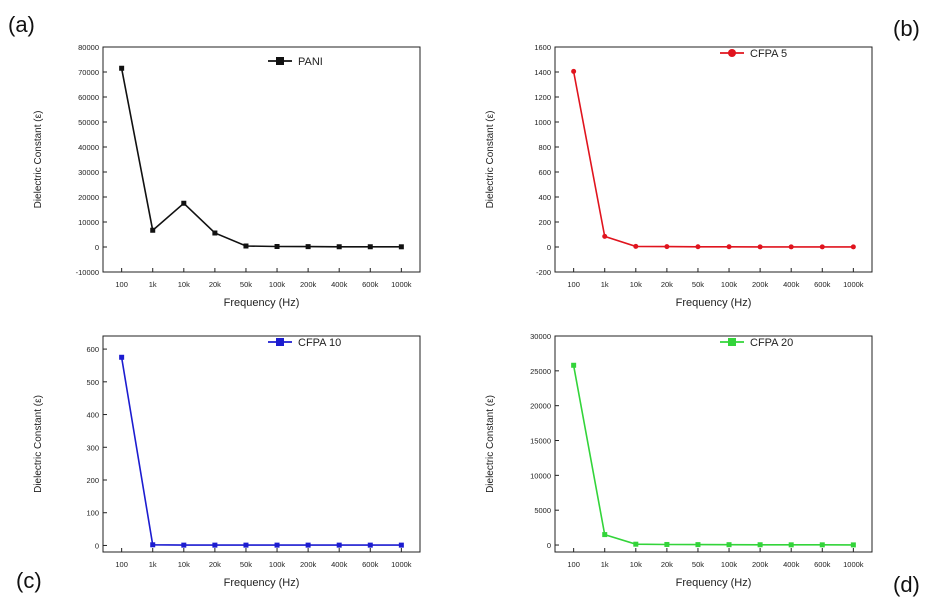 This screenshot has height=598, width=931. Describe the element at coordinates (92, 480) in the screenshot. I see `y-tick-label: 200` at that location.